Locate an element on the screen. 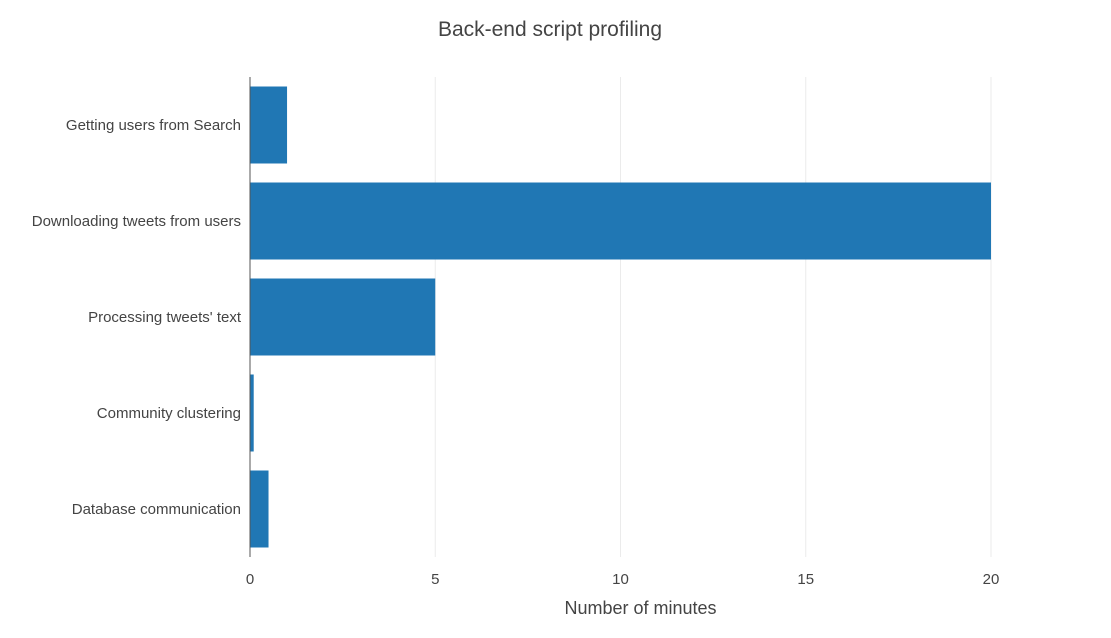  x-axis-label: Number of minutes is located at coordinates (640, 608).